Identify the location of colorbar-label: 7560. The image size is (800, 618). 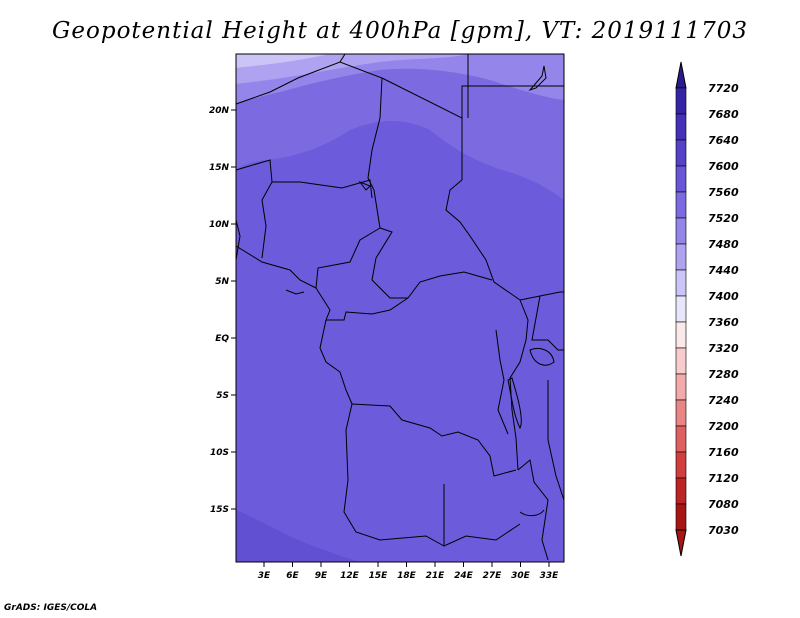
(723, 192).